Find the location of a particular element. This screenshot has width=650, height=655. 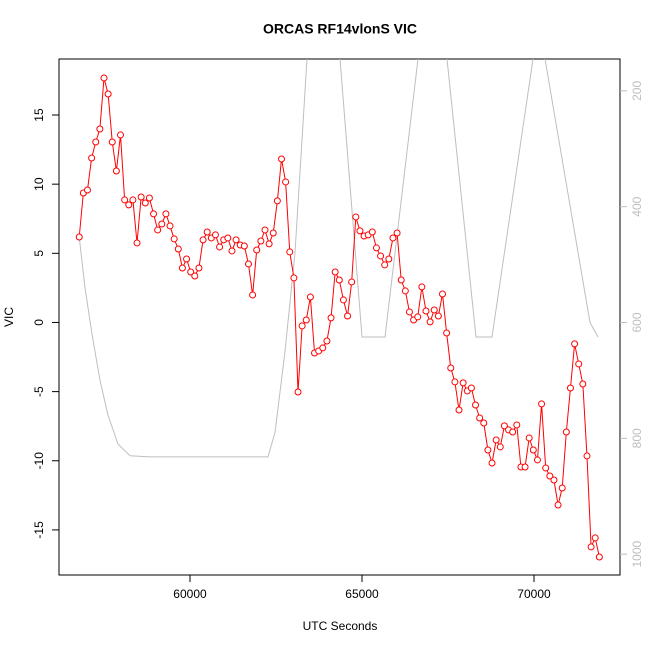

y-tick-label: -15 is located at coordinates (39, 530).